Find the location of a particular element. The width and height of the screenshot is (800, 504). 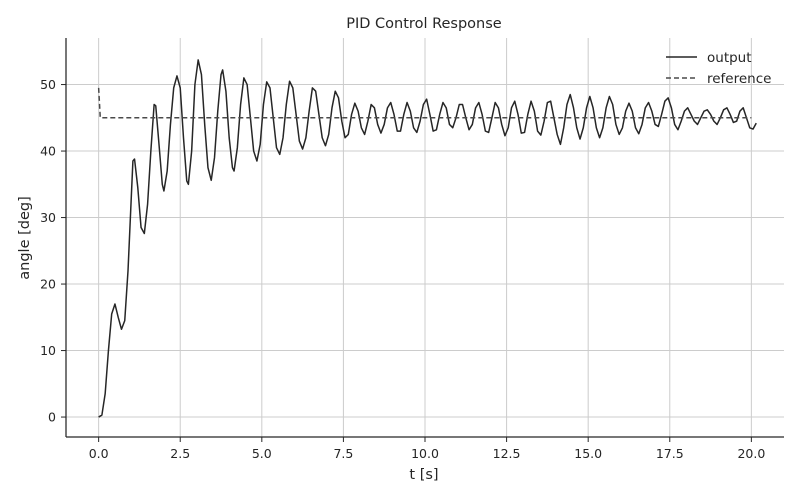

legend: output reference is located at coordinates (718, 68).